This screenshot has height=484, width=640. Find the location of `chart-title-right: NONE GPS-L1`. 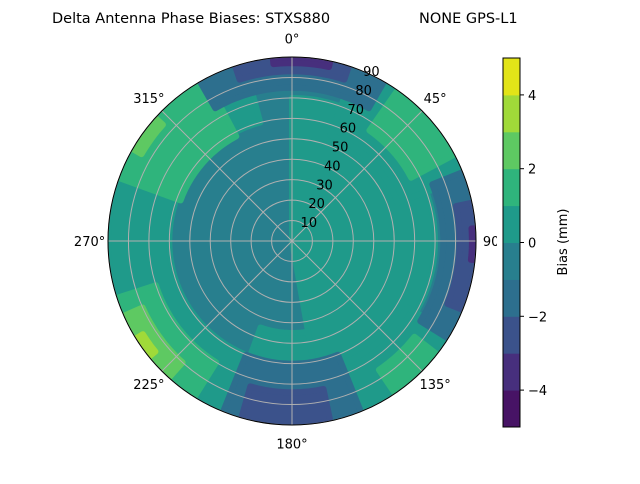

chart-title-right: NONE GPS-L1 is located at coordinates (468, 19).